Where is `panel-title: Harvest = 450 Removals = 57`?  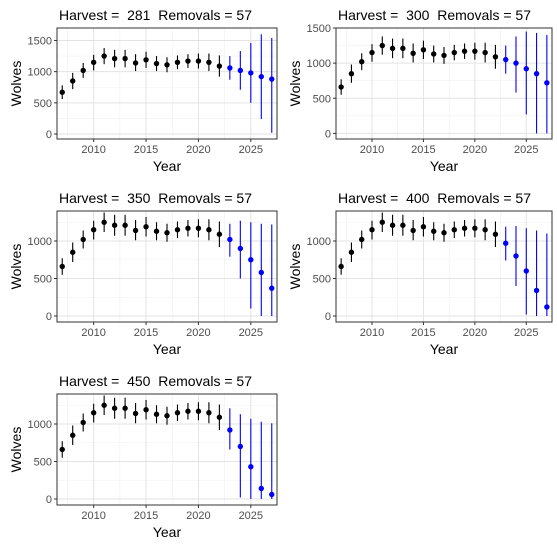
panel-title: Harvest = 450 Removals = 57 is located at coordinates (155, 381).